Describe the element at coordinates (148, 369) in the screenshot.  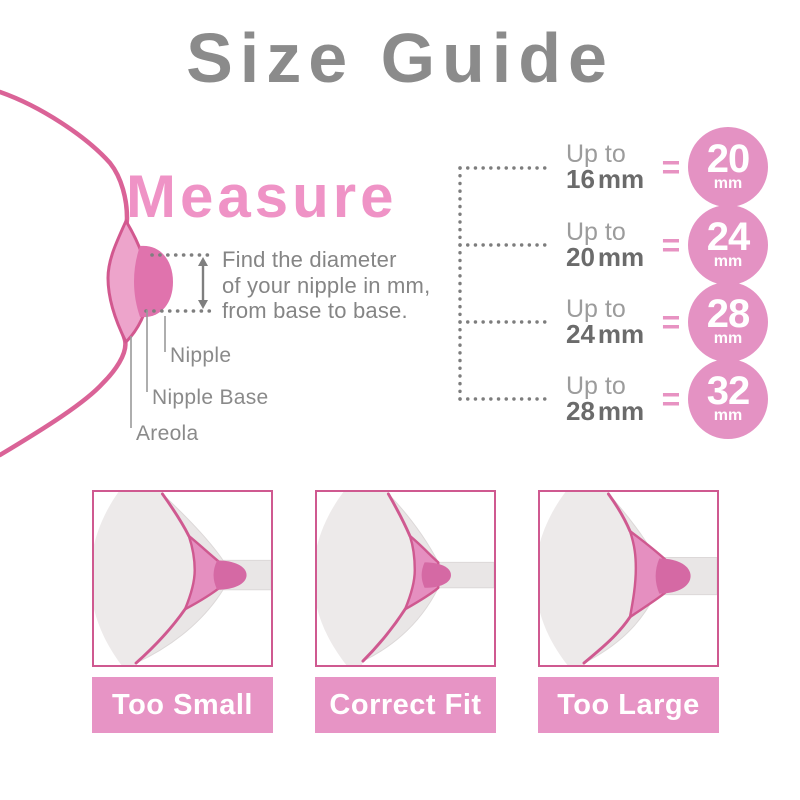
I see `label-leader-lines` at that location.